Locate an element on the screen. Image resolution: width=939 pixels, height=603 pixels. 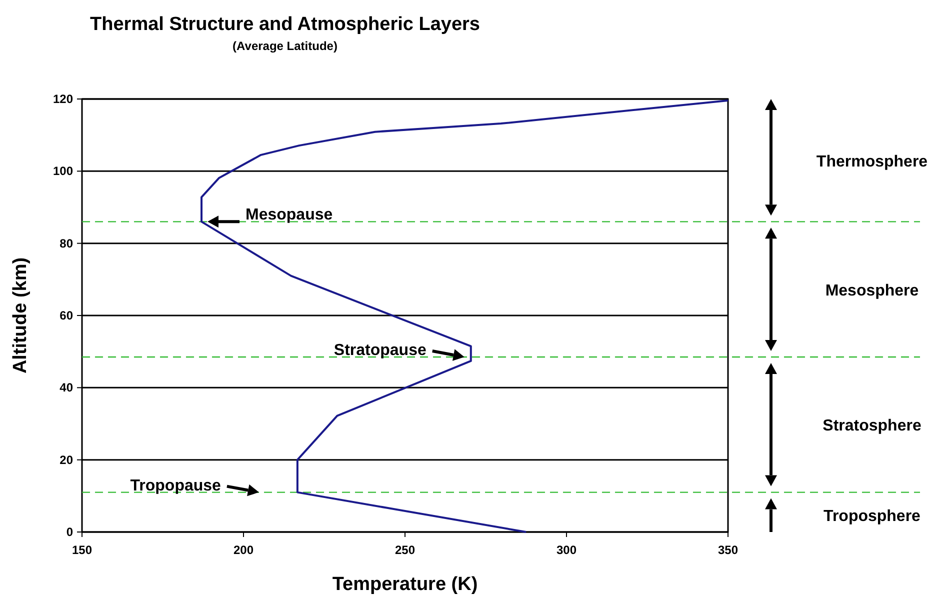
chart-subtitle: (Average Latitude) is located at coordinates (285, 46).